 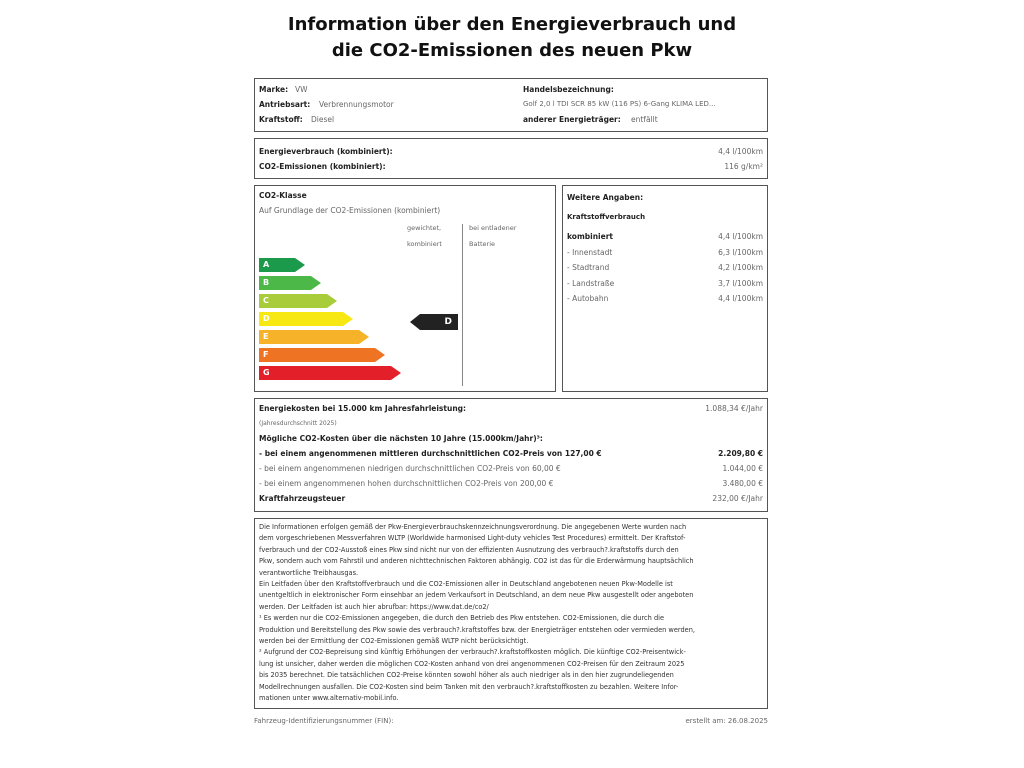 I want to click on marke-label: Marke:, so click(x=274, y=89).